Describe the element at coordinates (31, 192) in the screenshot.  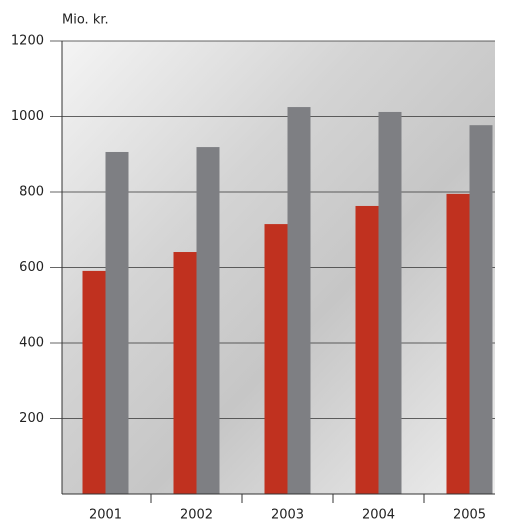
I see `y-tick-label: 800` at that location.